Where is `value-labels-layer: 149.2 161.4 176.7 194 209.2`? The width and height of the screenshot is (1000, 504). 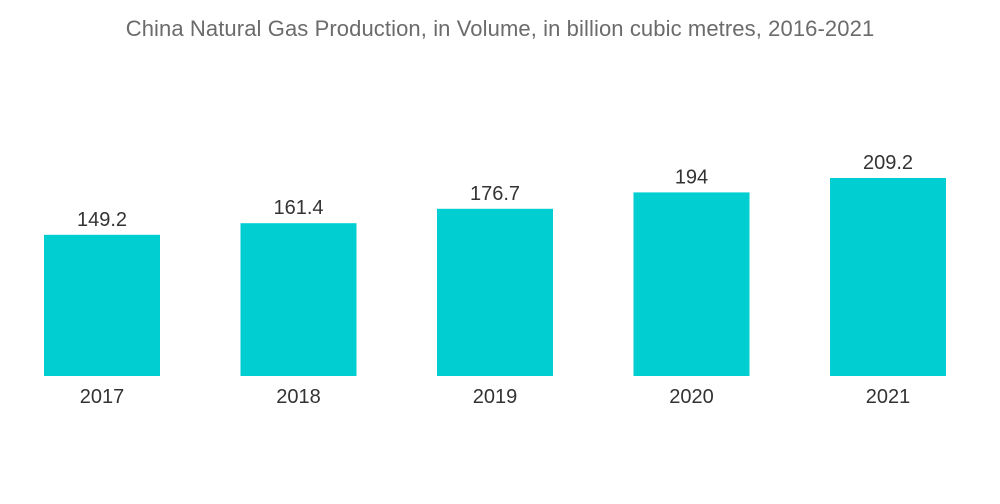 value-labels-layer: 149.2 161.4 176.7 194 209.2 is located at coordinates (495, 191).